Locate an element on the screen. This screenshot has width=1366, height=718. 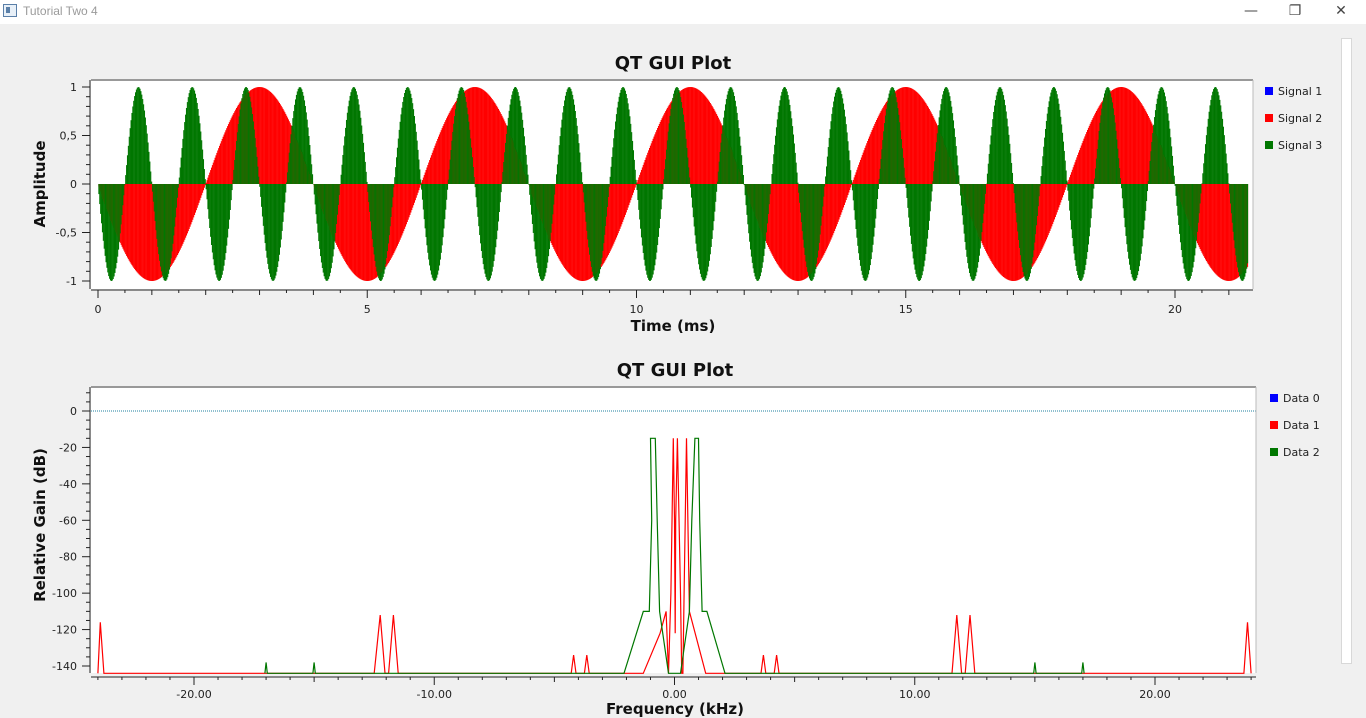
time-plot-x-tick-label: 0 is located at coordinates (98, 309).